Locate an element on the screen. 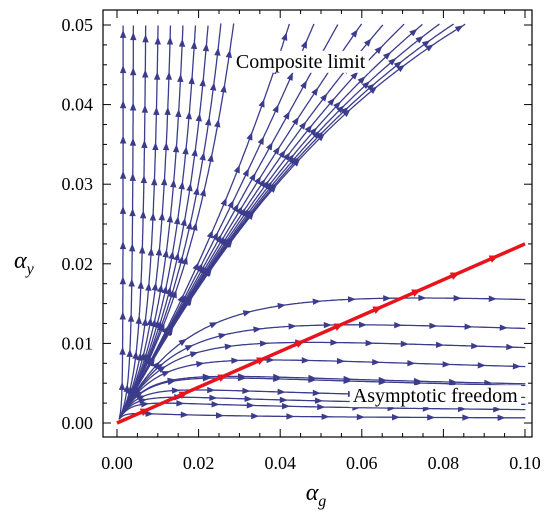  x-tick-label: 0.00 is located at coordinates (117, 463).